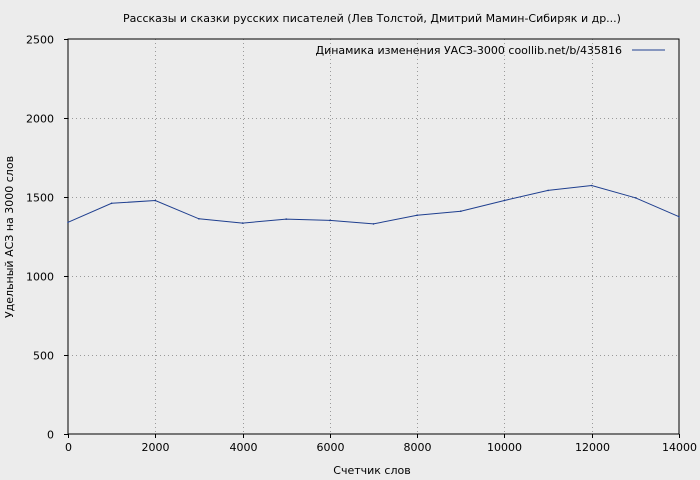  What do you see at coordinates (371, 470) in the screenshot?
I see `x-axis-label: Счетчик слов` at bounding box center [371, 470].